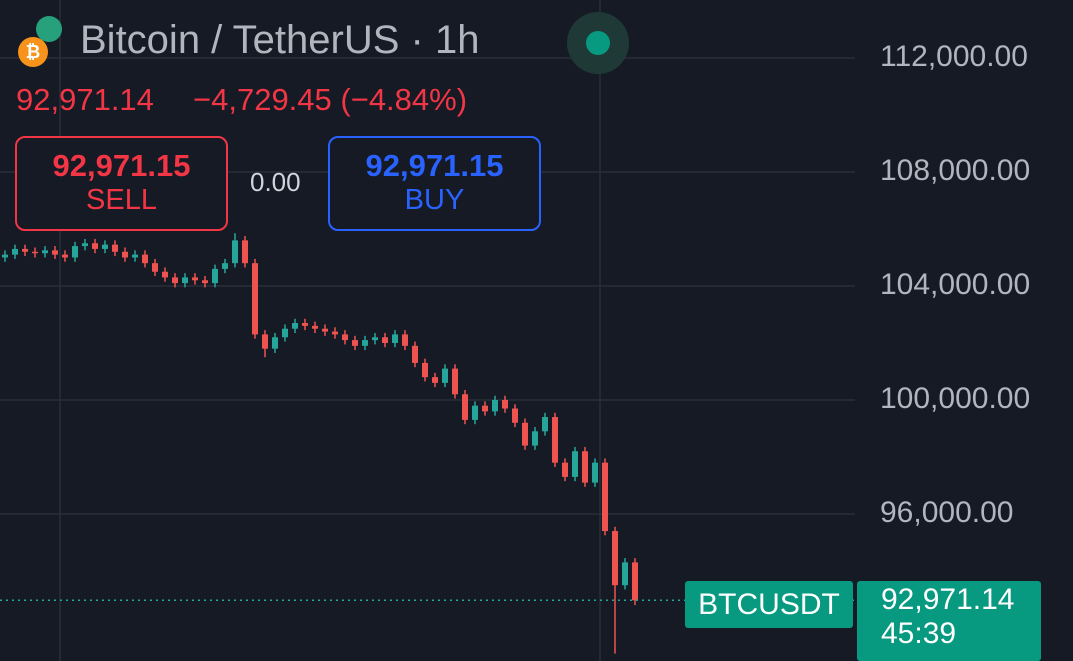  I want to click on buy-label: BUY, so click(434, 200).